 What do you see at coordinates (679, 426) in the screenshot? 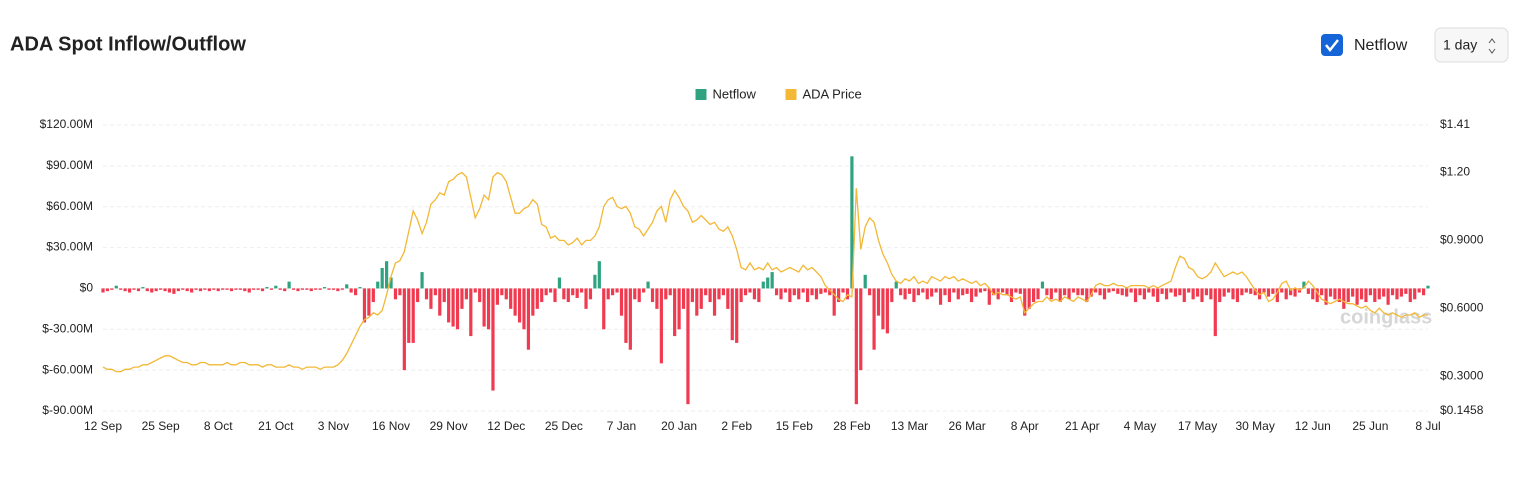
I see `x-tick-label: 20 Jan` at bounding box center [679, 426].